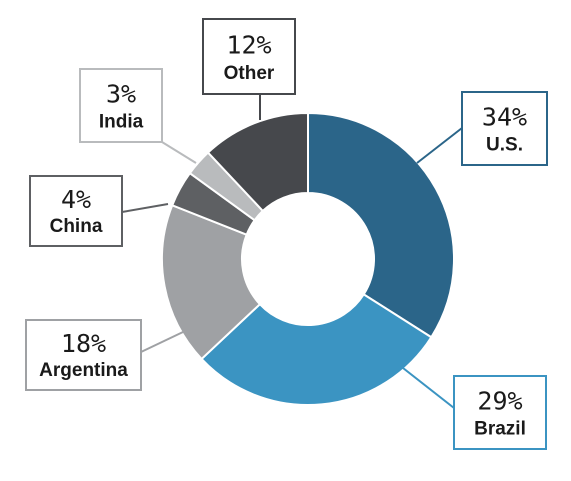 This screenshot has height=481, width=571. What do you see at coordinates (121, 121) in the screenshot?
I see `slice-name: India` at bounding box center [121, 121].